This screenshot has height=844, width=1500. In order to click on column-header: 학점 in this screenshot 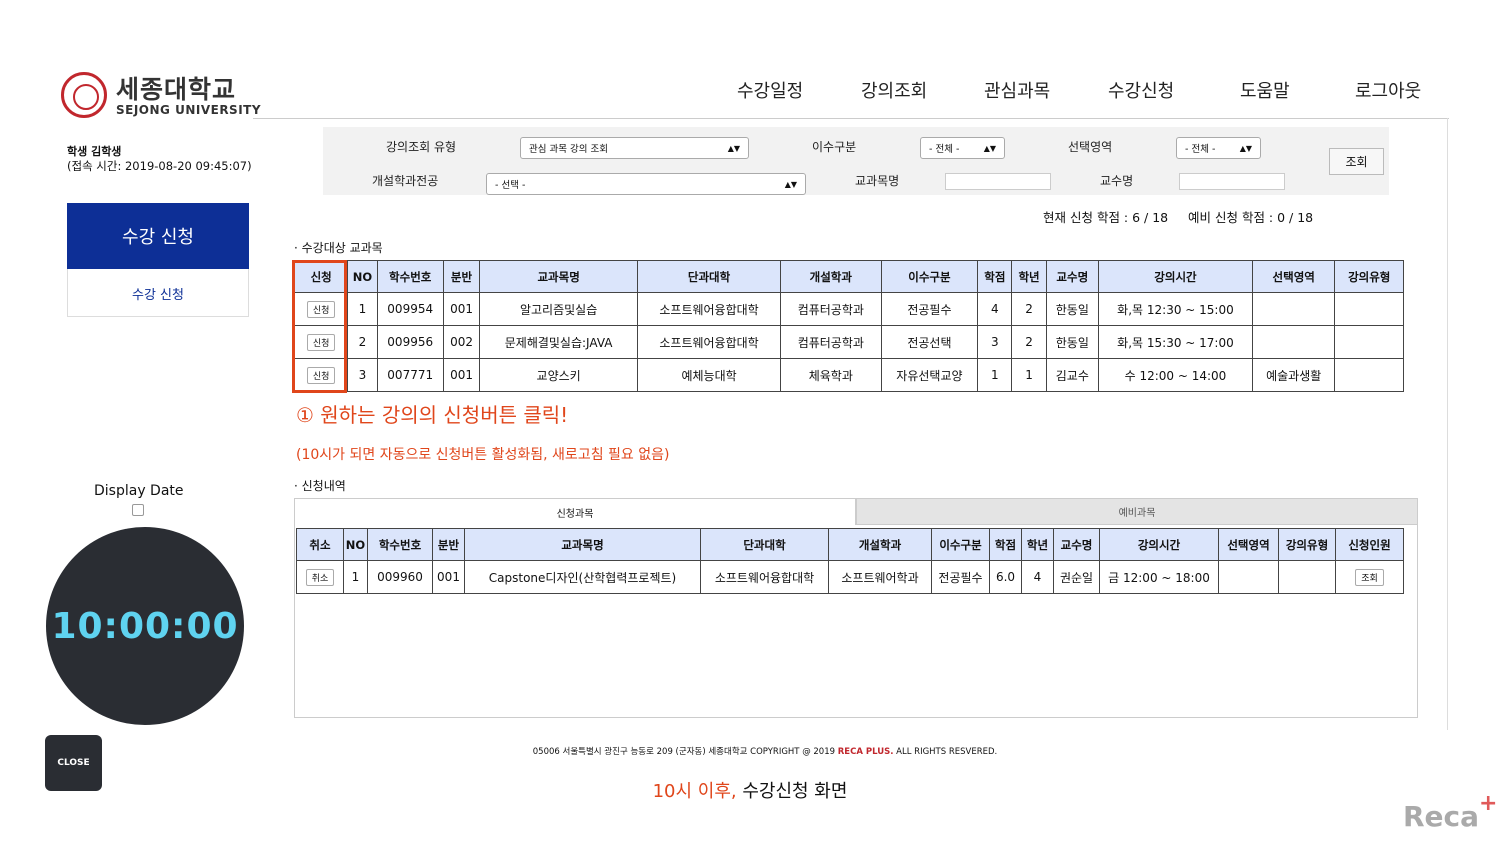, I will do `click(1005, 544)`.